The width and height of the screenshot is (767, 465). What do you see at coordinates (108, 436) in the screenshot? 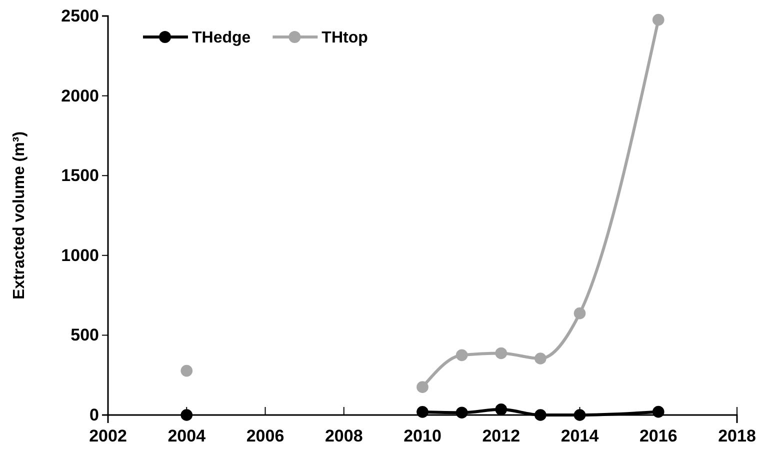
I see `x-tick-label: 2002` at bounding box center [108, 436].